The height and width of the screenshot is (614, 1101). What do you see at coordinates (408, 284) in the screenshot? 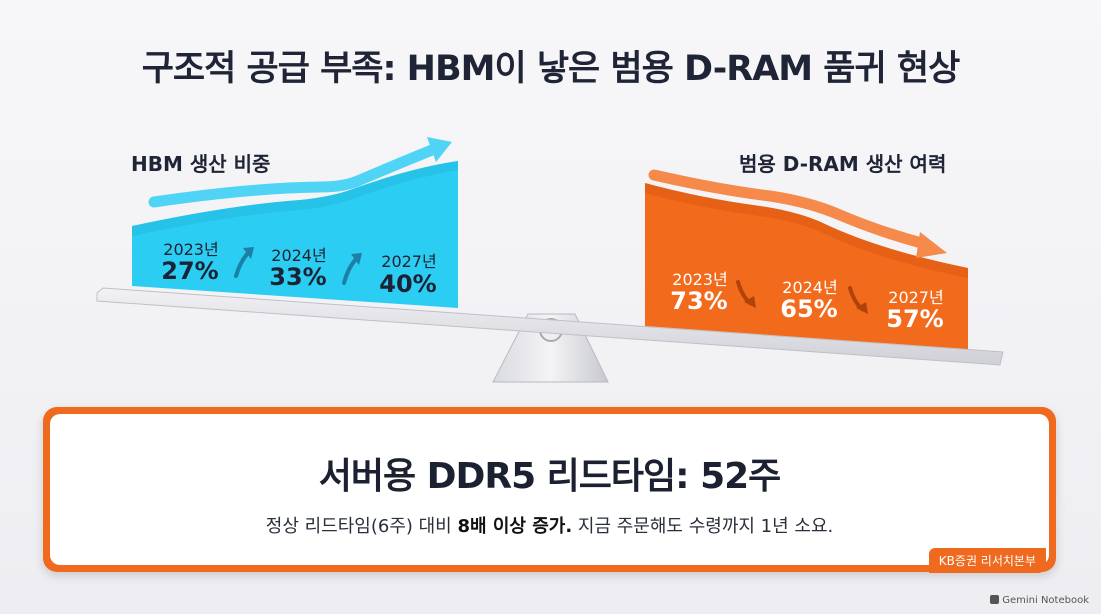
I see `hbm-value-3: 40%` at bounding box center [408, 284].